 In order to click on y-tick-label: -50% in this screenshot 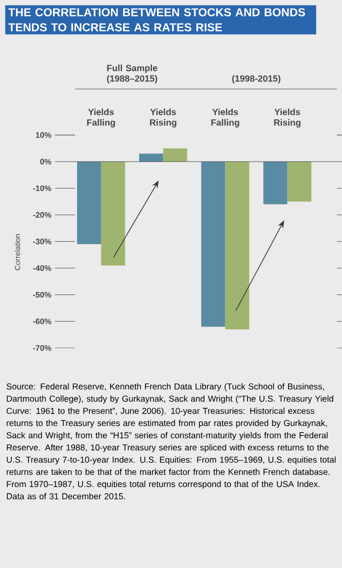, I will do `click(42, 295)`.